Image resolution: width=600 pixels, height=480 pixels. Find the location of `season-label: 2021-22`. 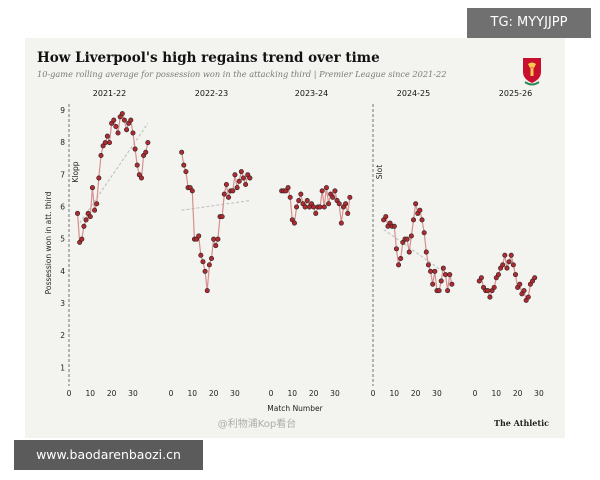

season-label: 2021-22 is located at coordinates (109, 93).